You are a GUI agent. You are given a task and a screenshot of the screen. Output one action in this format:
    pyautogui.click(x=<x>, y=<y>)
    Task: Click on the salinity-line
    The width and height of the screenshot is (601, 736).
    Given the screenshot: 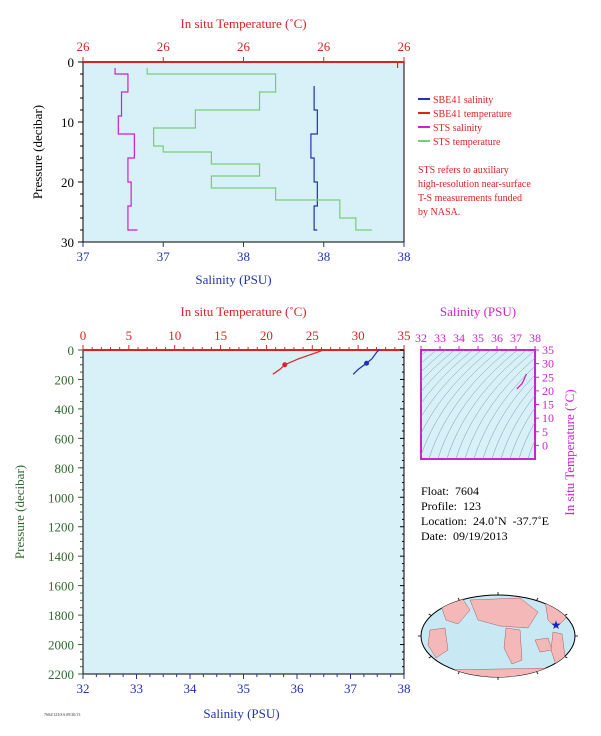 What is the action you would take?
    pyautogui.click(x=366, y=362)
    